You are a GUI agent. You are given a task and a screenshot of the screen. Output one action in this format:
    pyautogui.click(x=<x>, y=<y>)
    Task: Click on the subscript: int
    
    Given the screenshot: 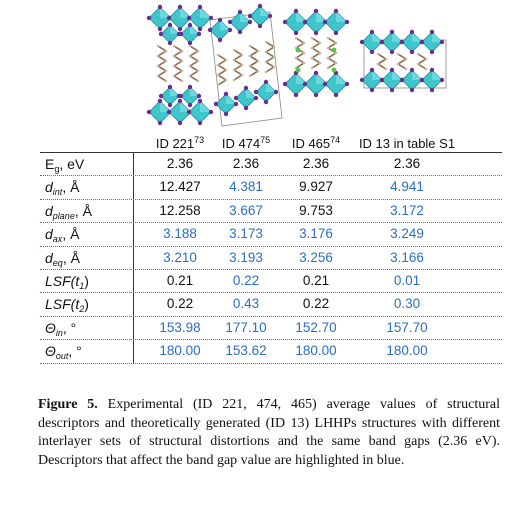 What is the action you would take?
    pyautogui.click(x=57, y=192)
    